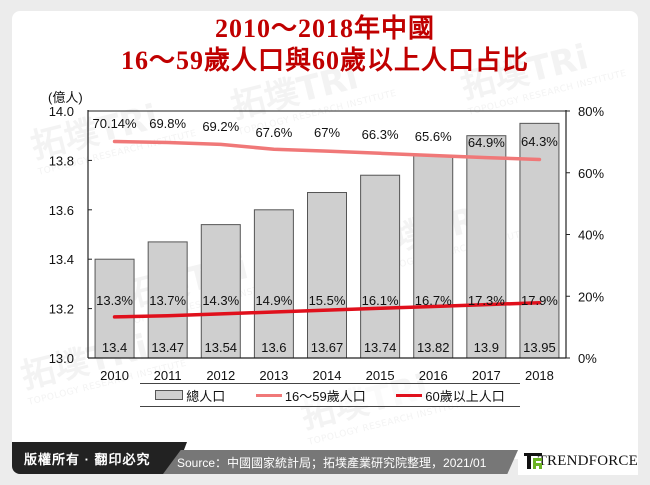 This screenshot has width=650, height=485. I want to click on line-60plus-label: 13.7%, so click(167, 300).